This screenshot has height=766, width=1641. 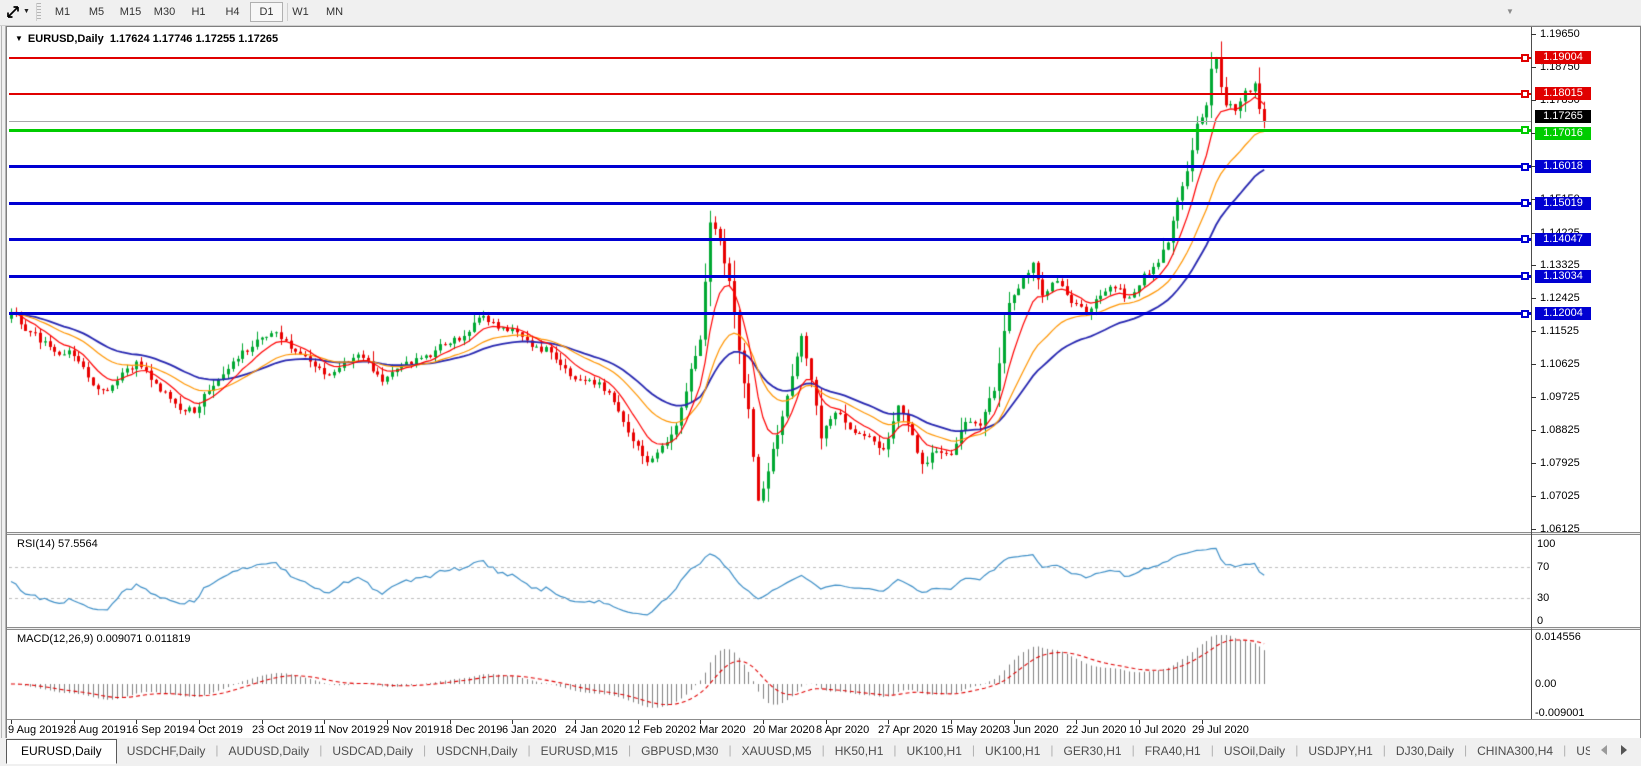 I want to click on date-axis-label: 12 Feb 2020, so click(x=659, y=730).